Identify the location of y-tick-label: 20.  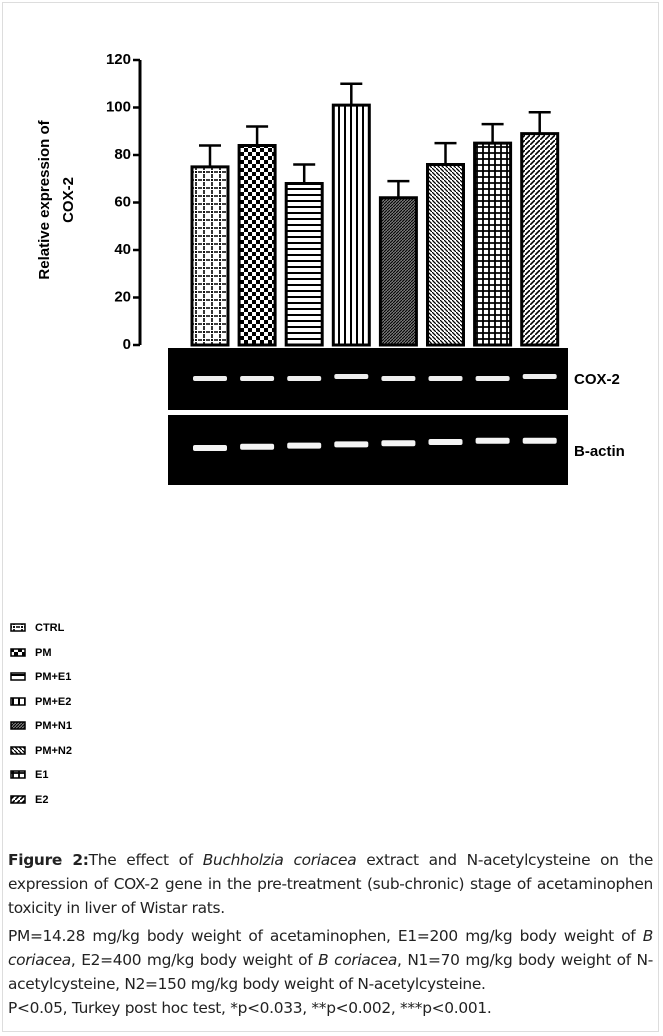
(122, 296).